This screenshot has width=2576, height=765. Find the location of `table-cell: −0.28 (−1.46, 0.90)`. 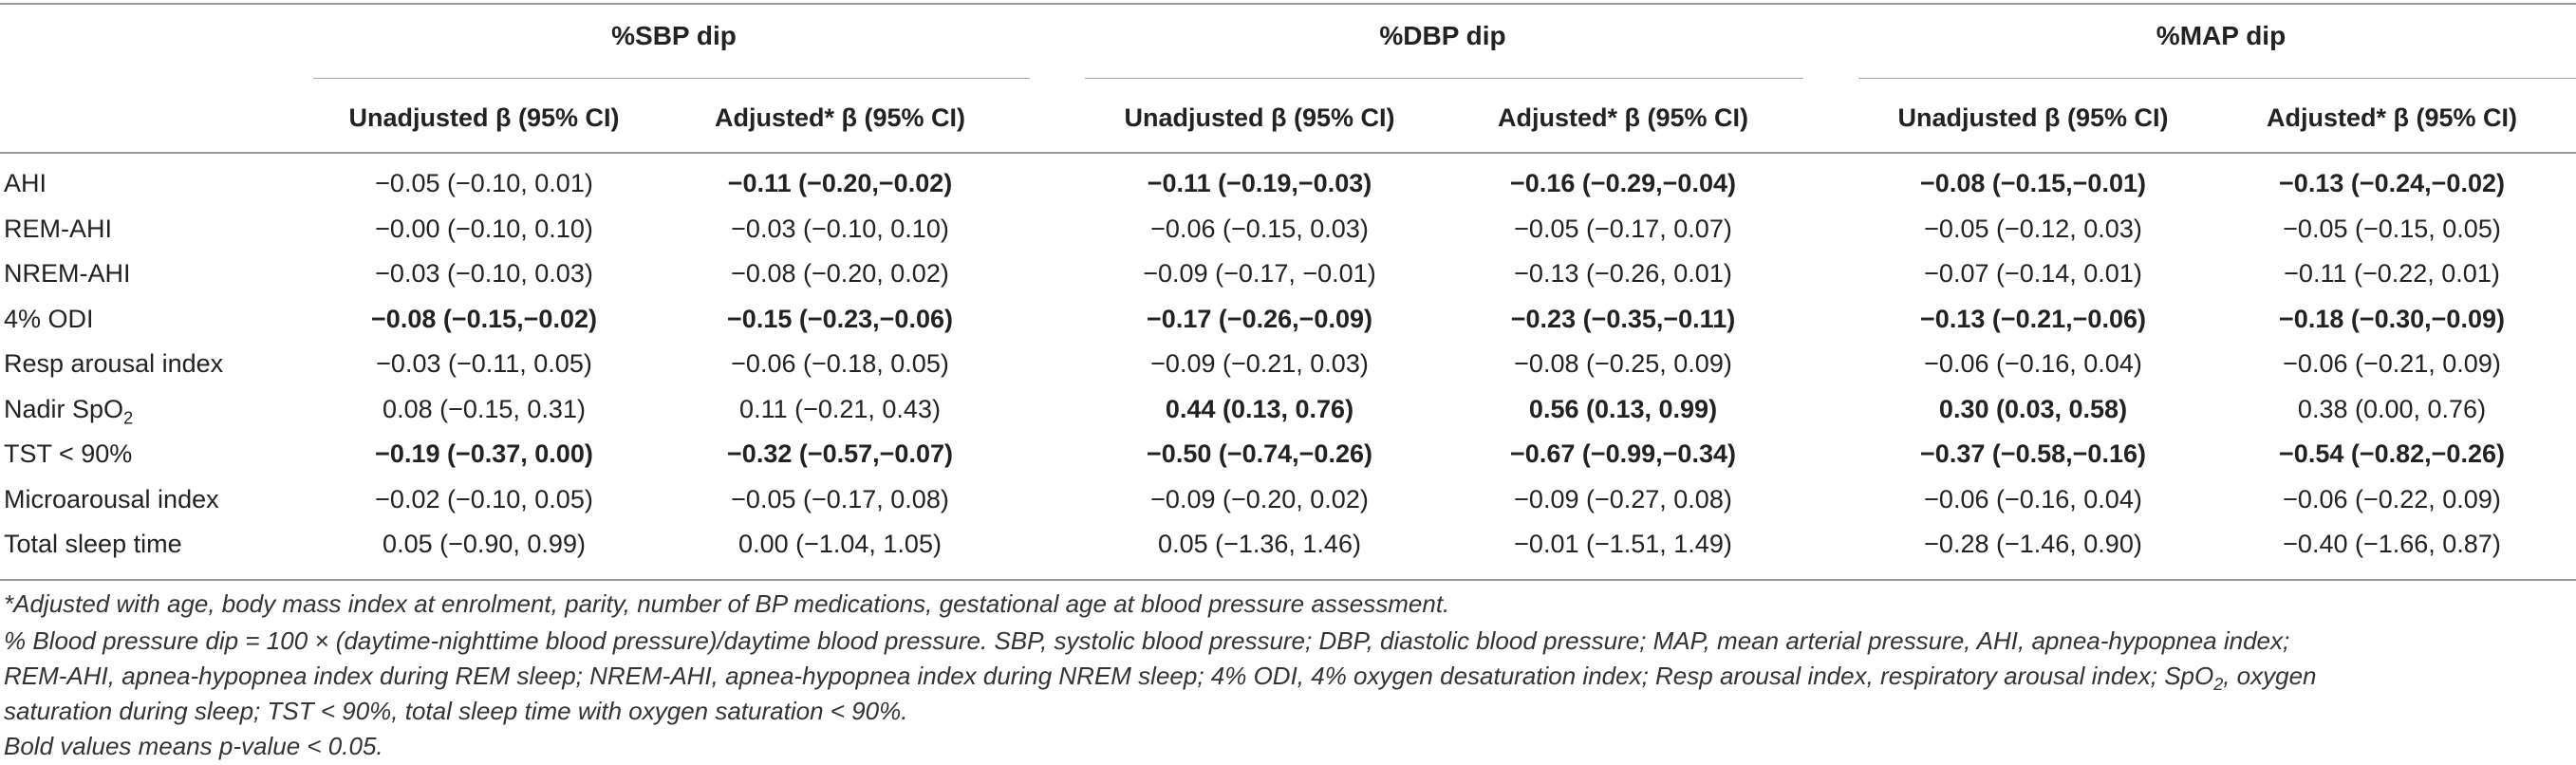

table-cell: −0.28 (−1.46, 0.90) is located at coordinates (2033, 544).